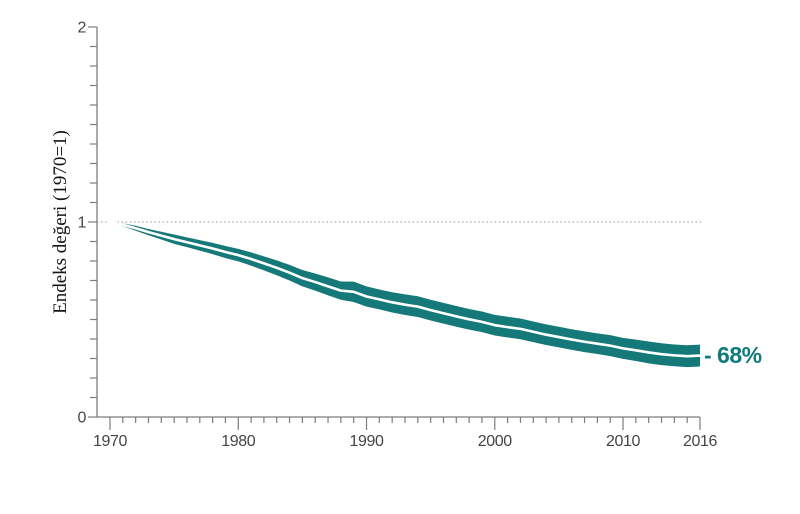 This screenshot has height=514, width=800. Describe the element at coordinates (733, 355) in the screenshot. I see `decline-percentage-label: - 68%` at that location.